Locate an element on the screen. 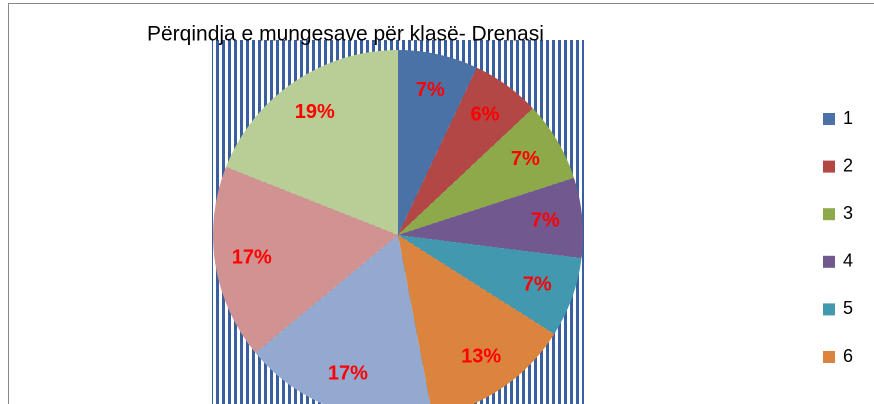 Image resolution: width=874 pixels, height=404 pixels. chart-title: Përqindja e mungesave për klasë- Drenasi is located at coordinates (345, 34).